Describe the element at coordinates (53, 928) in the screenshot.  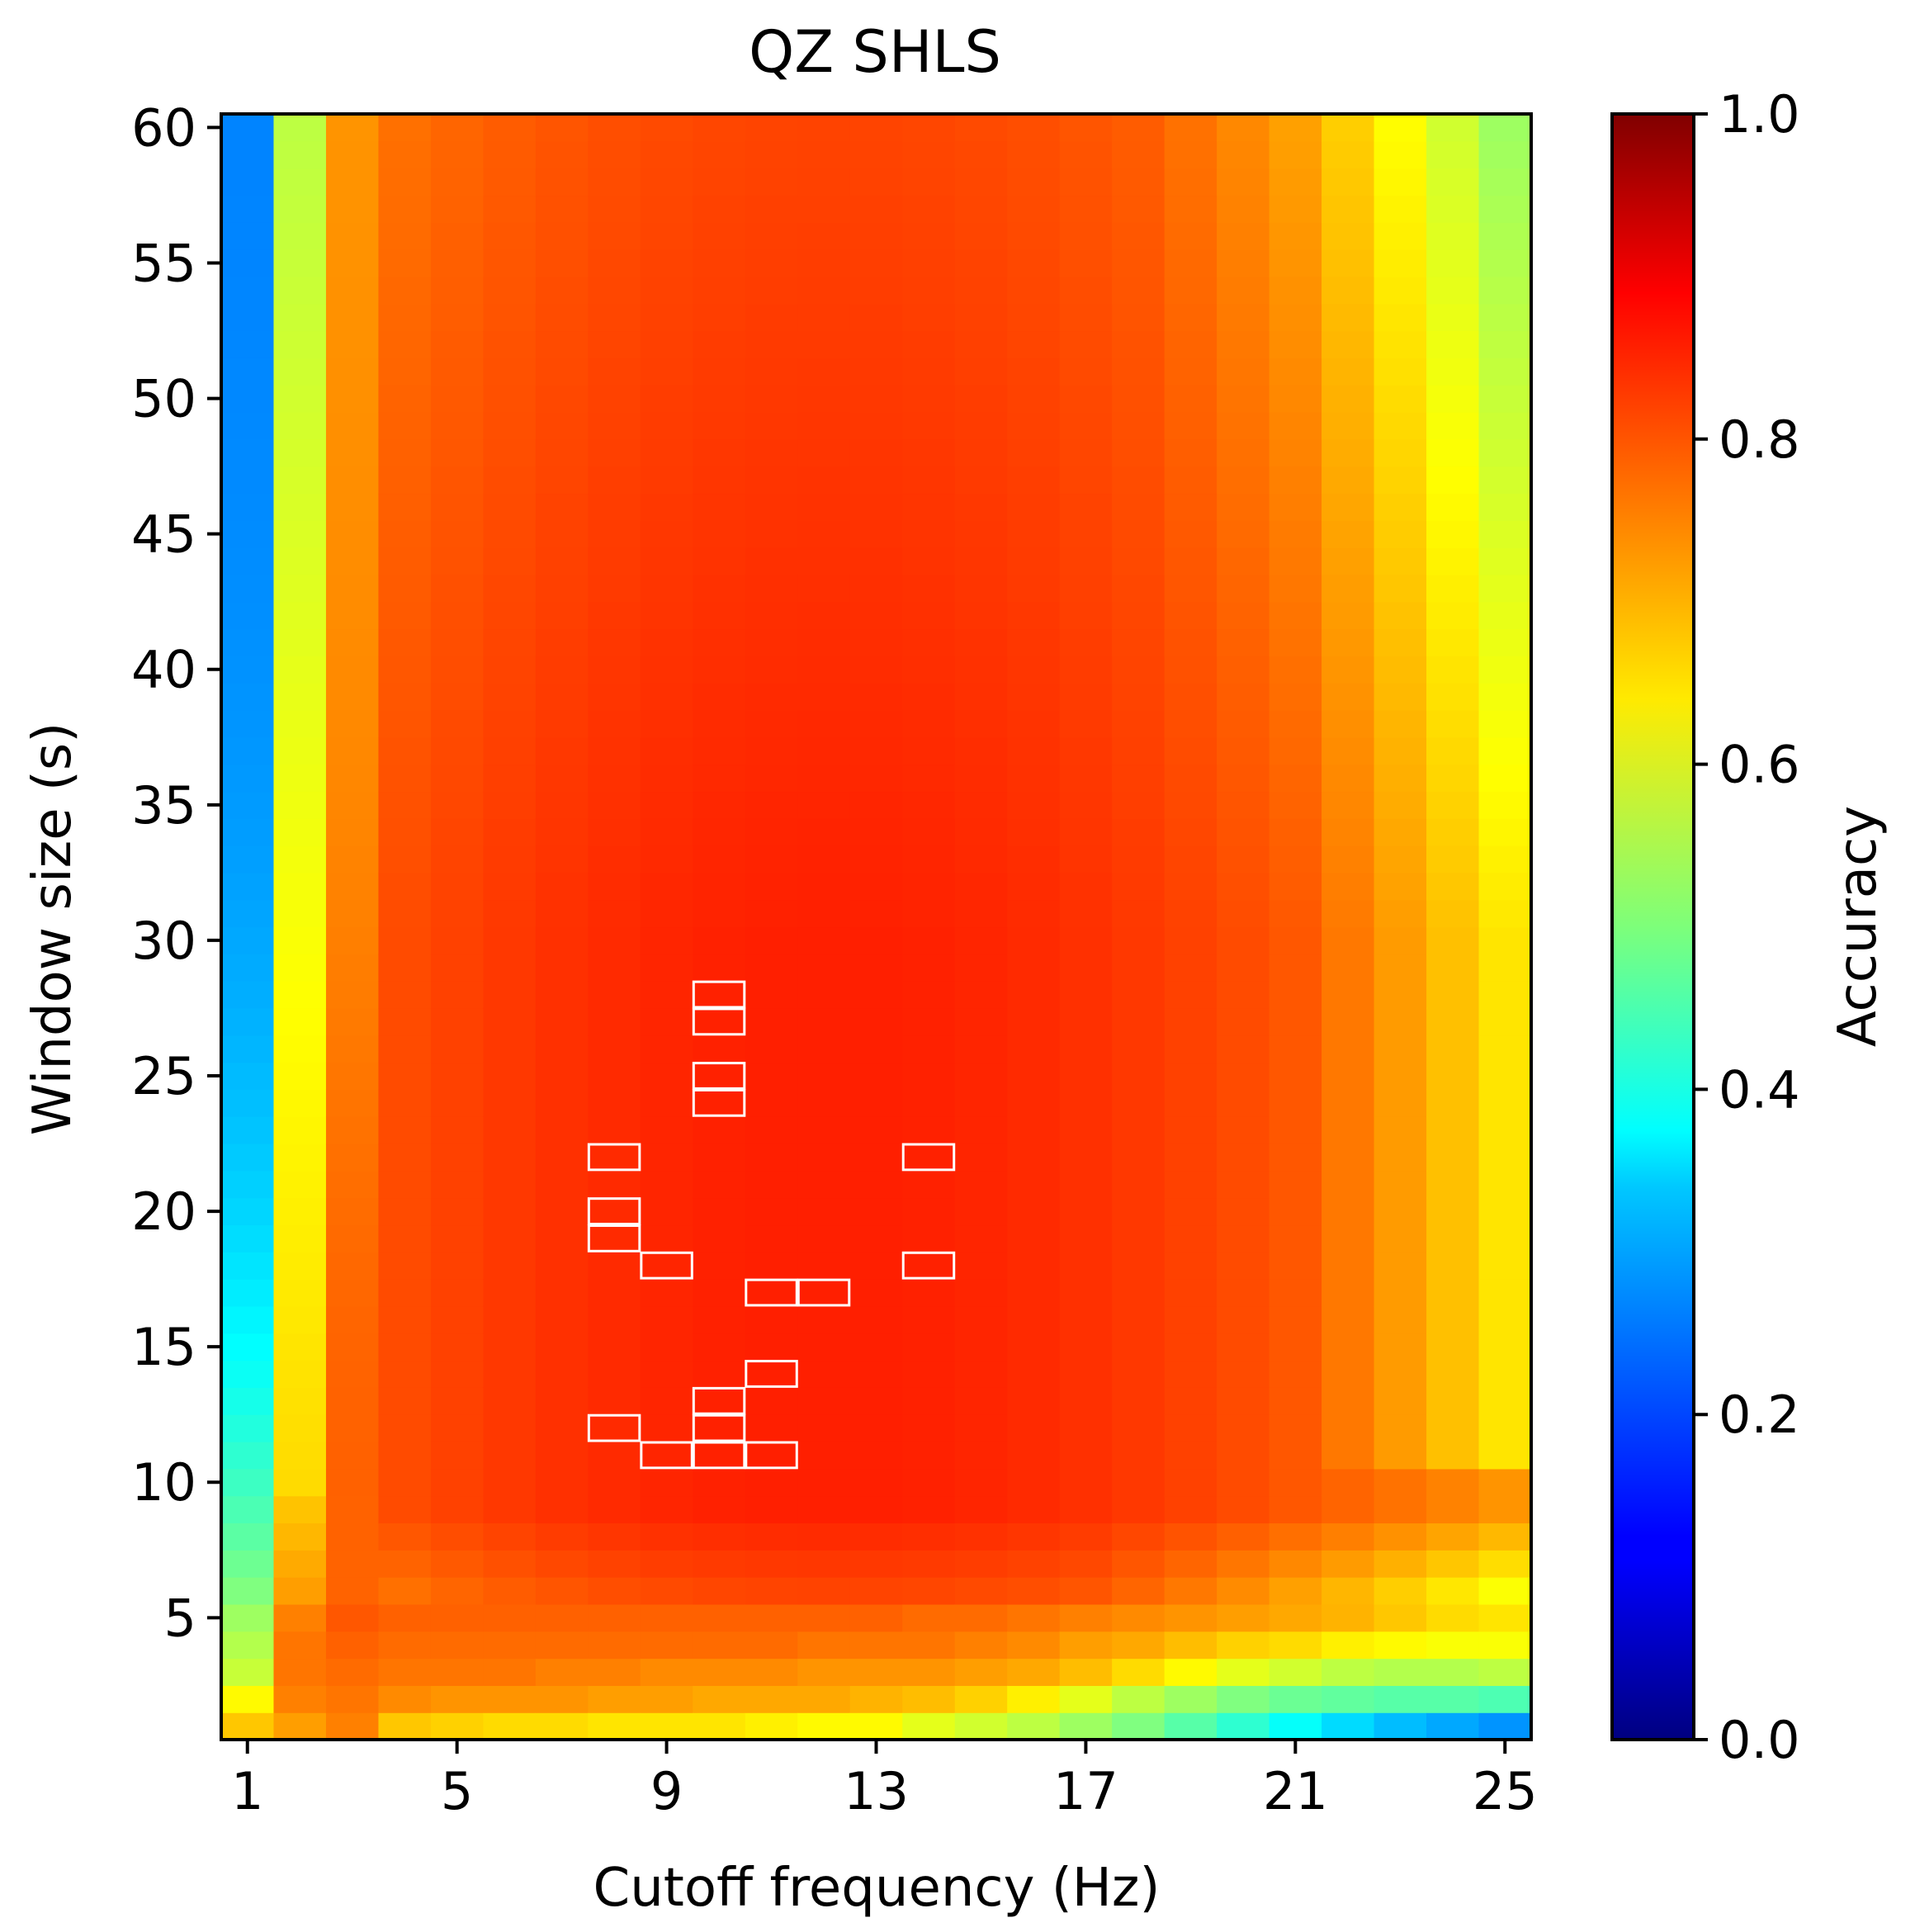
I see `y-axis-label: Window size (s)` at that location.